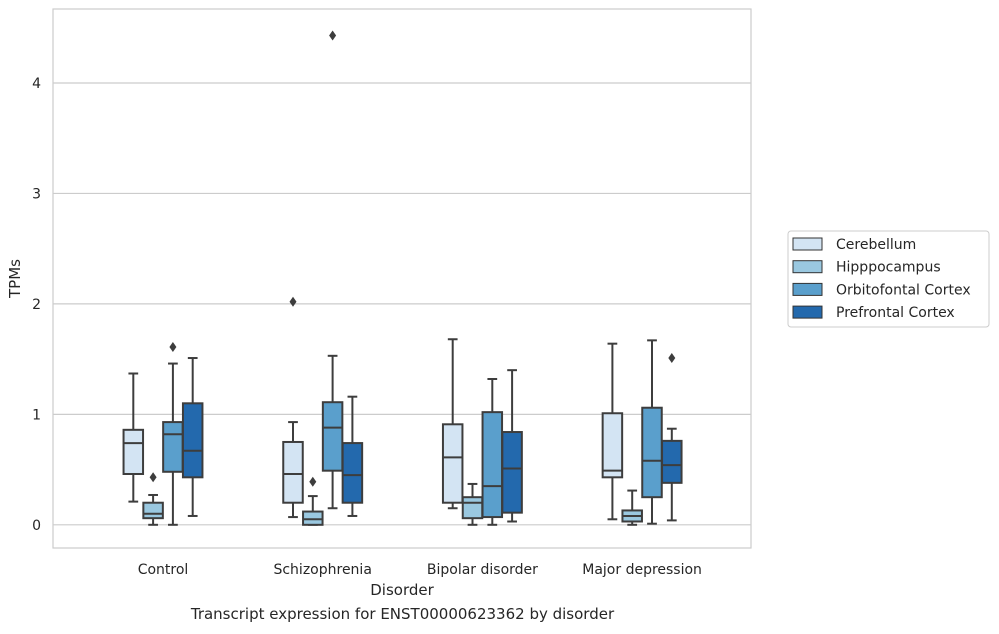  Describe the element at coordinates (36, 526) in the screenshot. I see `y-tick-label: 0` at that location.